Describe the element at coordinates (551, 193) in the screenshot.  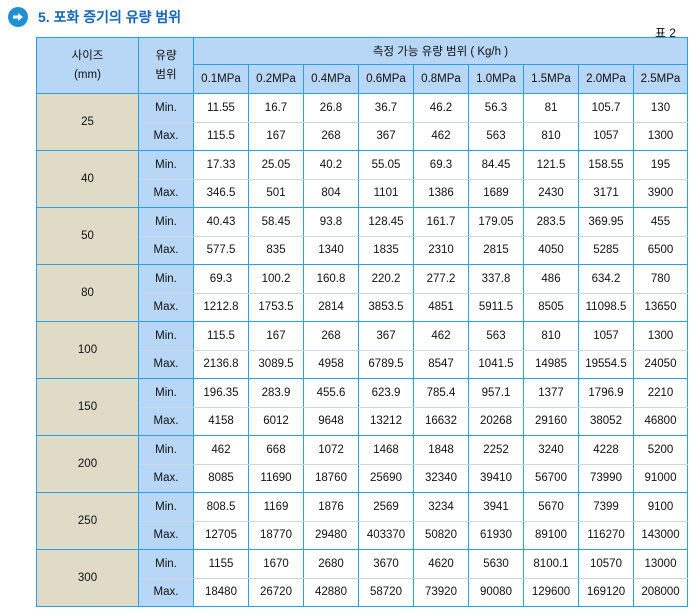
I see `value-cell: 2430` at that location.